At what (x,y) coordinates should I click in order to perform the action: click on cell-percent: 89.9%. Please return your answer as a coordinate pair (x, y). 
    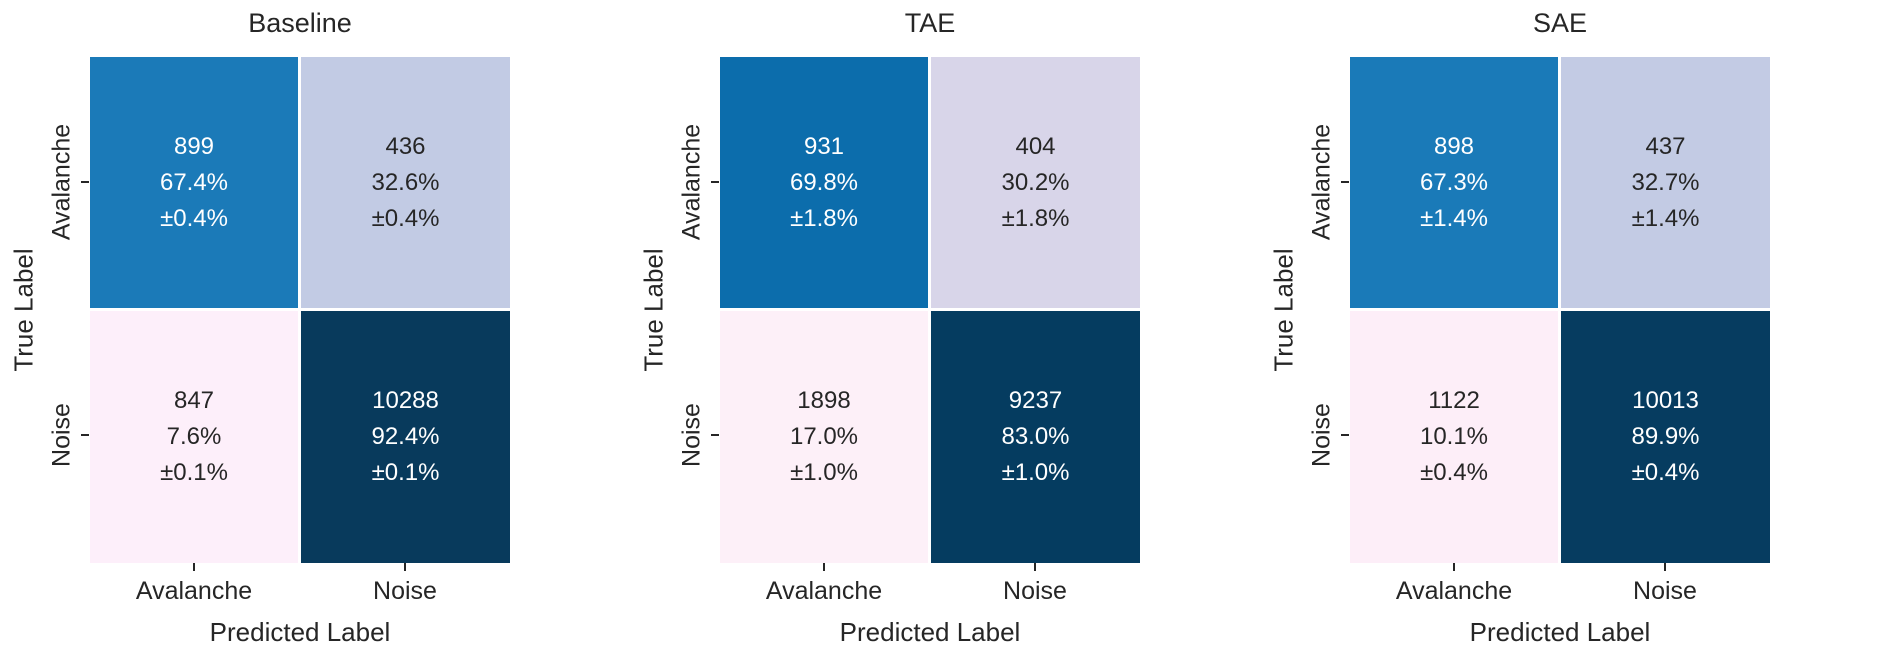
    Looking at the image, I should click on (1665, 436).